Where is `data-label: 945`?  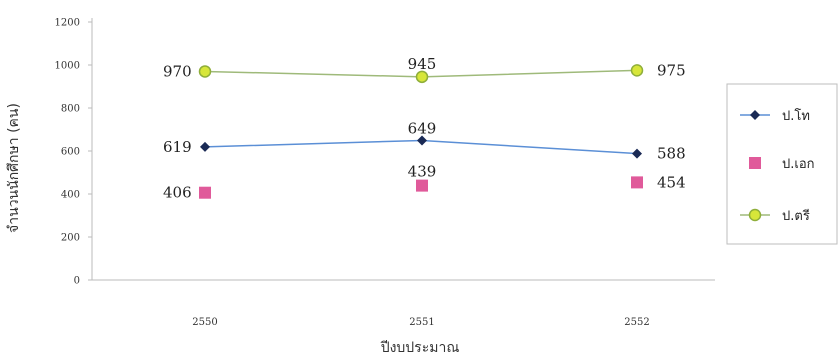
data-label: 945 is located at coordinates (422, 64).